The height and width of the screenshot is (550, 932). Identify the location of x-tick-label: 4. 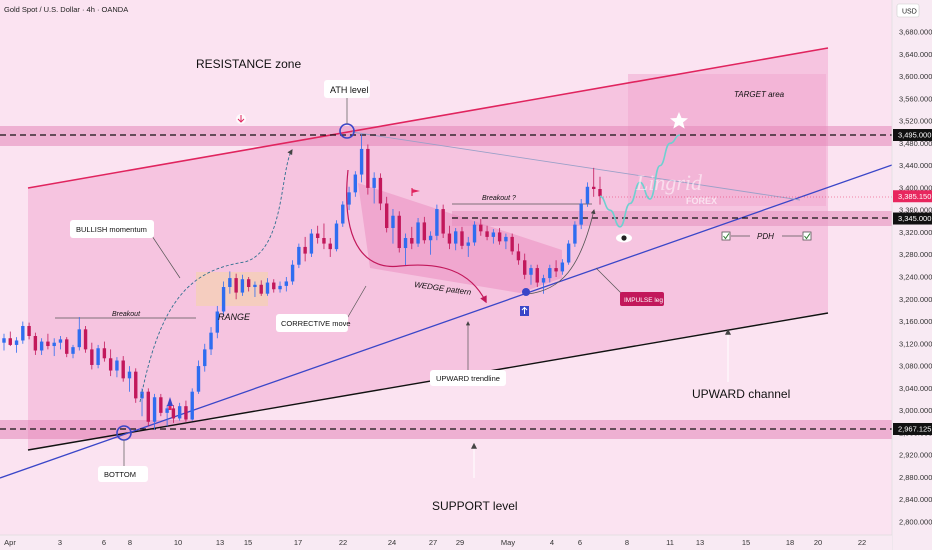
(552, 542).